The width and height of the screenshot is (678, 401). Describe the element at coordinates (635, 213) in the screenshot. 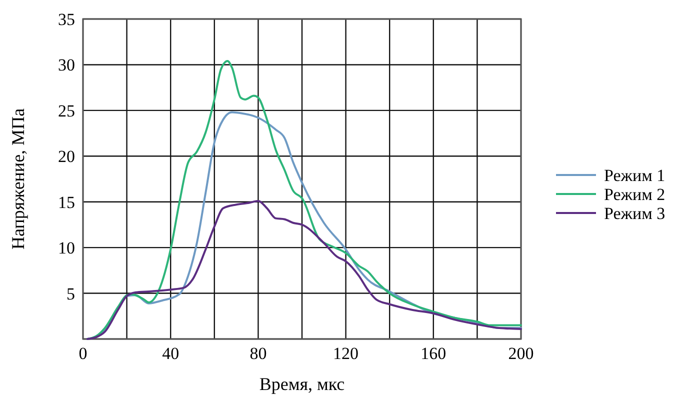

I see `legend-label: Режим 3` at that location.